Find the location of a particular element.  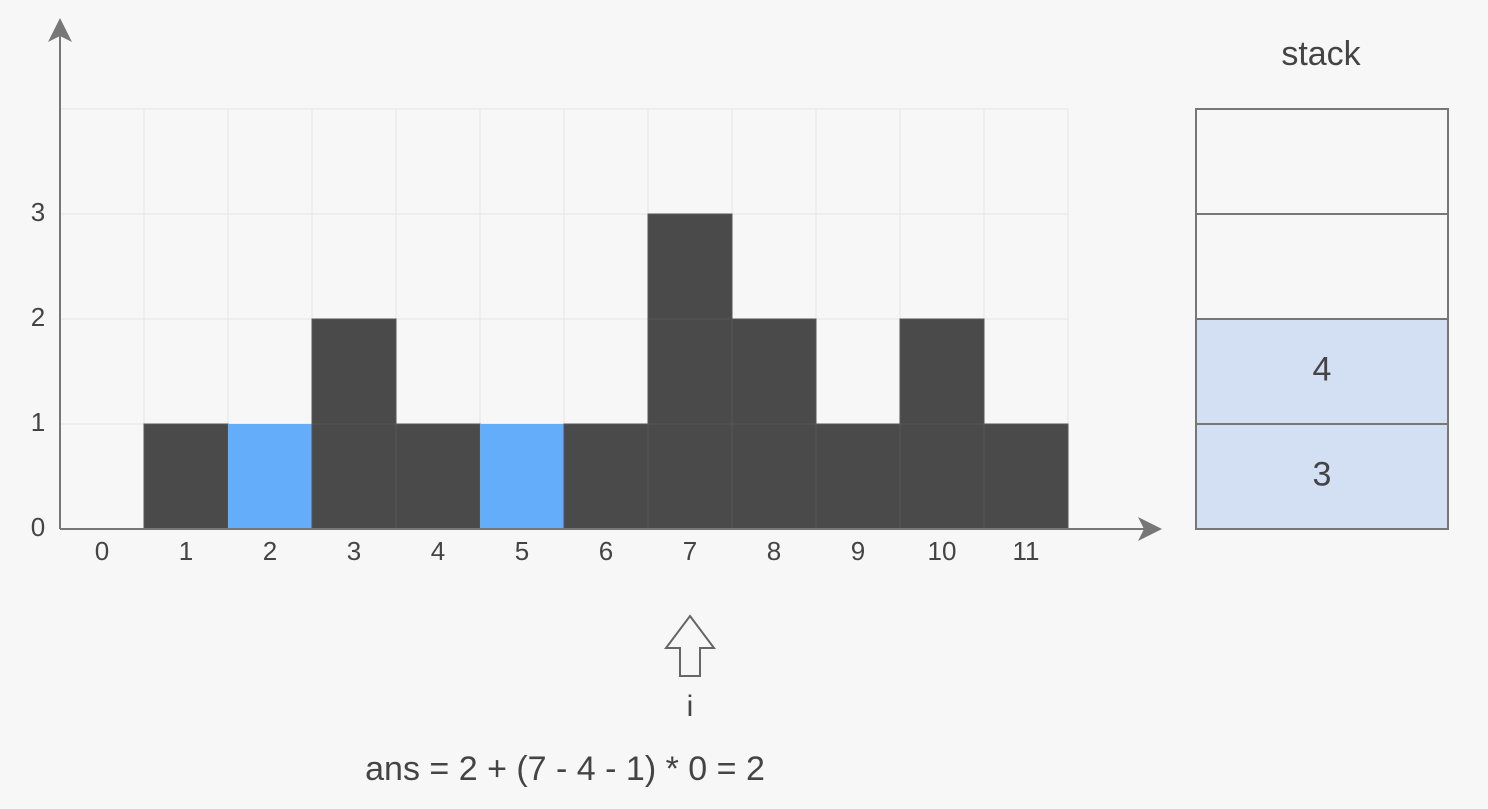

stack-value: 3 is located at coordinates (1322, 474).